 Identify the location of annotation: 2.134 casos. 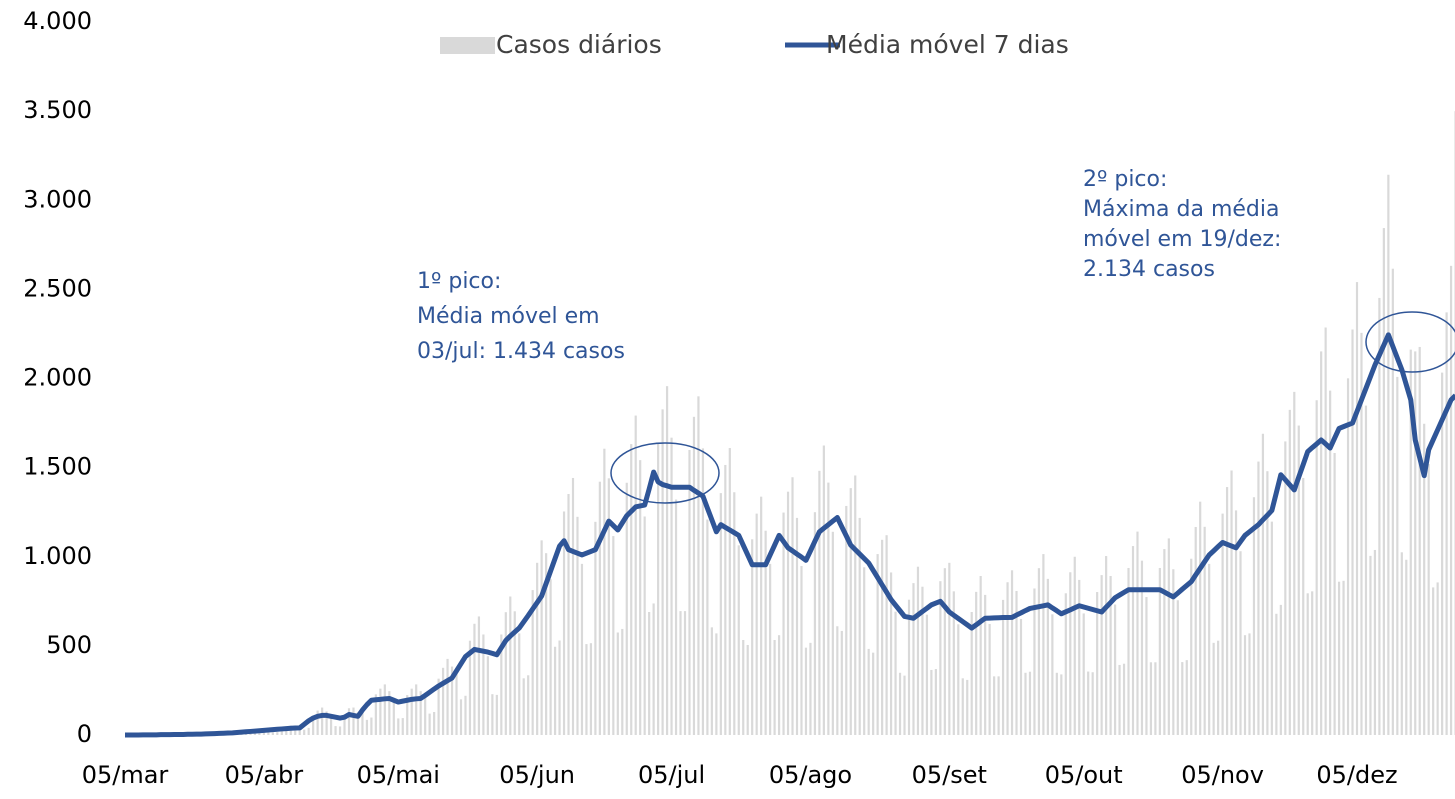
(1149, 269).